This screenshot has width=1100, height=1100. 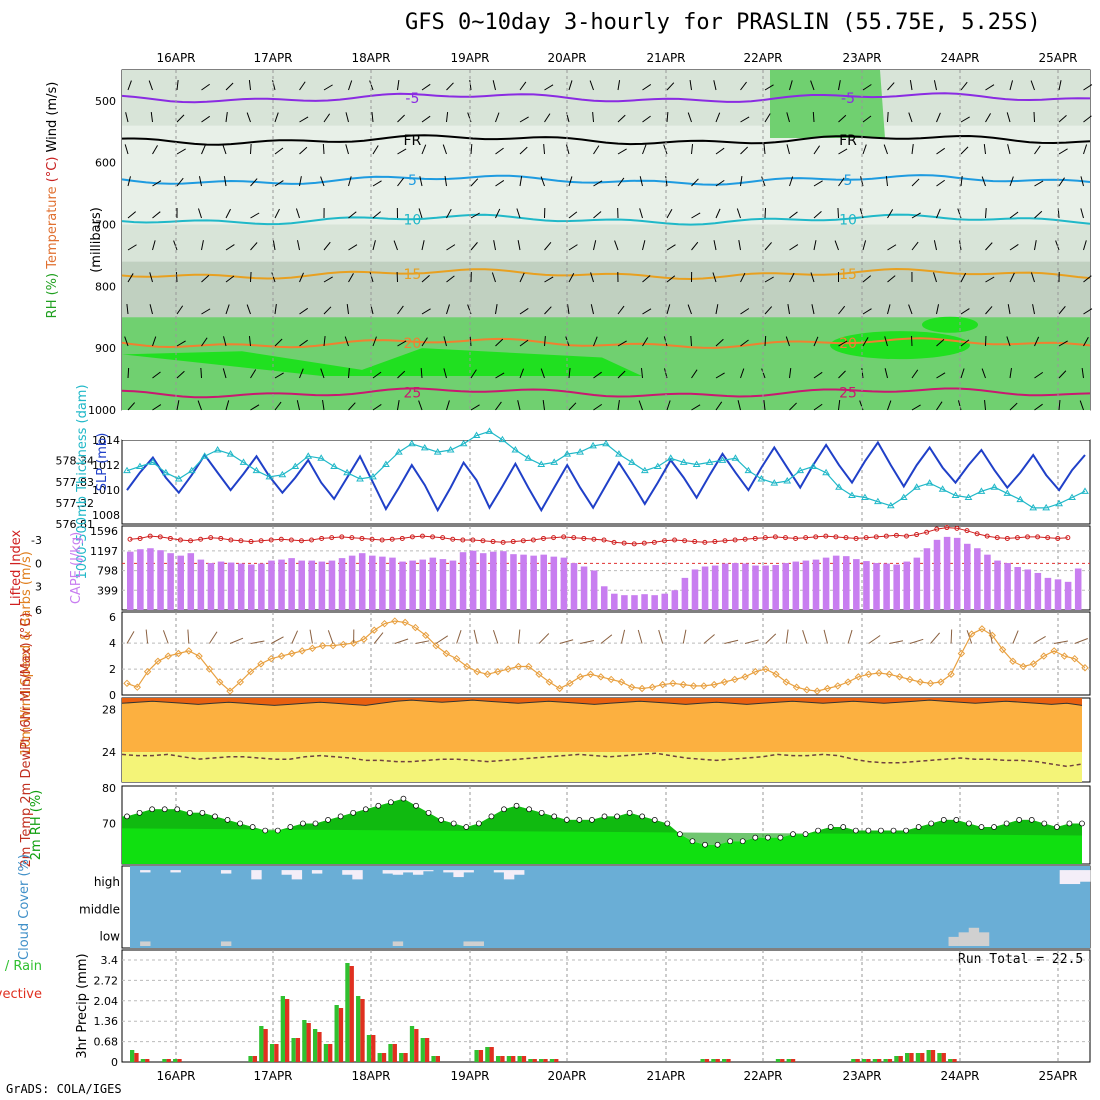 I want to click on cloud-low-bar, so click(x=226, y=943).